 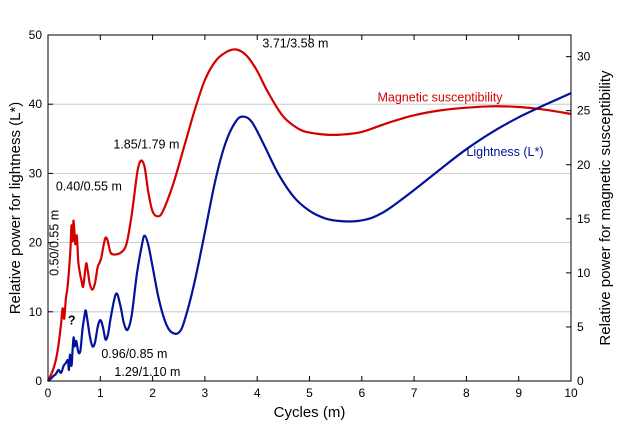 I want to click on y-ticks-left: 0 10 20 30 40 50, so click(x=41, y=208).